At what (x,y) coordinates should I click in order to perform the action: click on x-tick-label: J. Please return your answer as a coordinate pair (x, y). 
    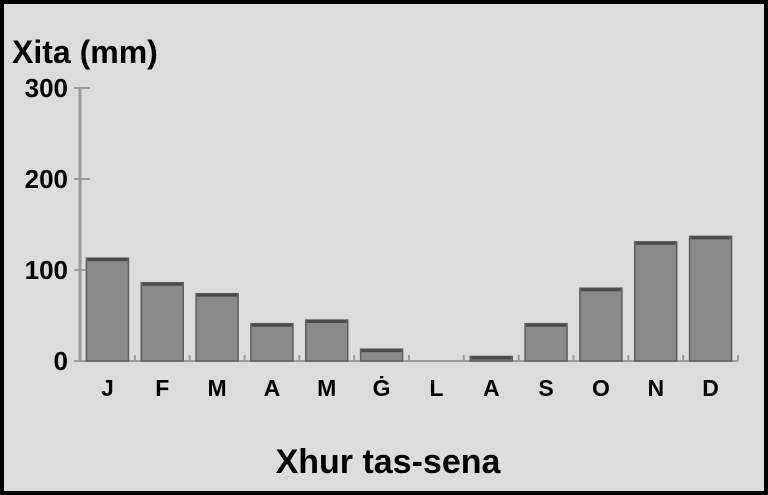
    Looking at the image, I should click on (107, 388).